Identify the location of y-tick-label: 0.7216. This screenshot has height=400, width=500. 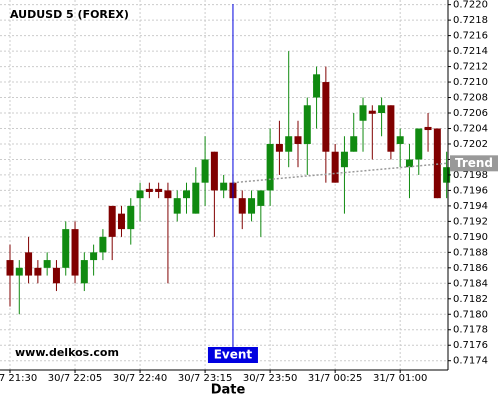
(470, 36).